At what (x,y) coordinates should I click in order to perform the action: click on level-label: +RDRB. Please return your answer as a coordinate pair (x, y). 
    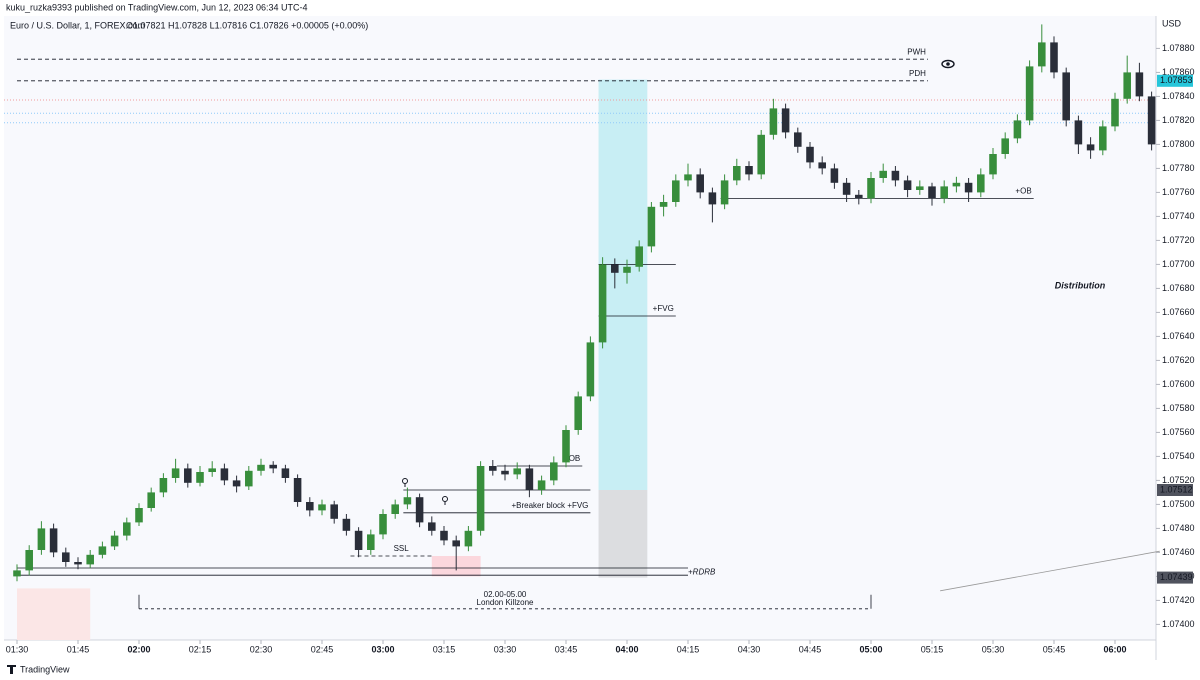
    Looking at the image, I should click on (702, 571).